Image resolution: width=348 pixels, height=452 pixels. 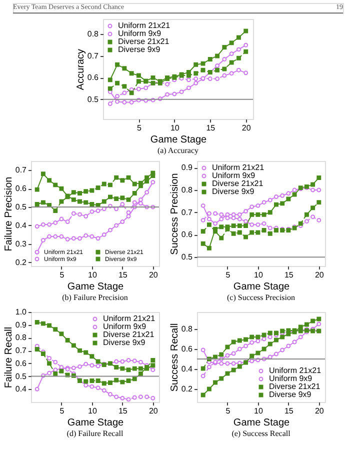 I want to click on y-tick-label: 1.0, so click(x=21, y=312).